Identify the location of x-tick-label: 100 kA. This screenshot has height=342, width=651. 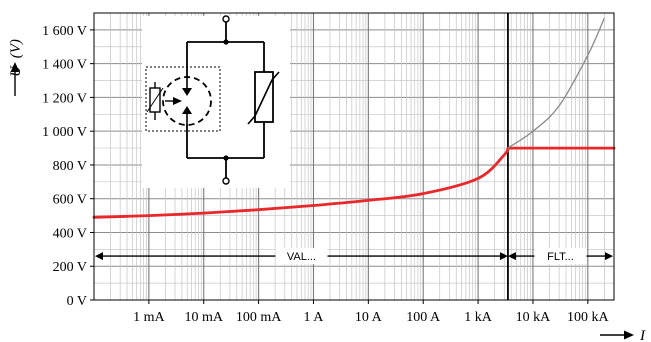
(588, 317).